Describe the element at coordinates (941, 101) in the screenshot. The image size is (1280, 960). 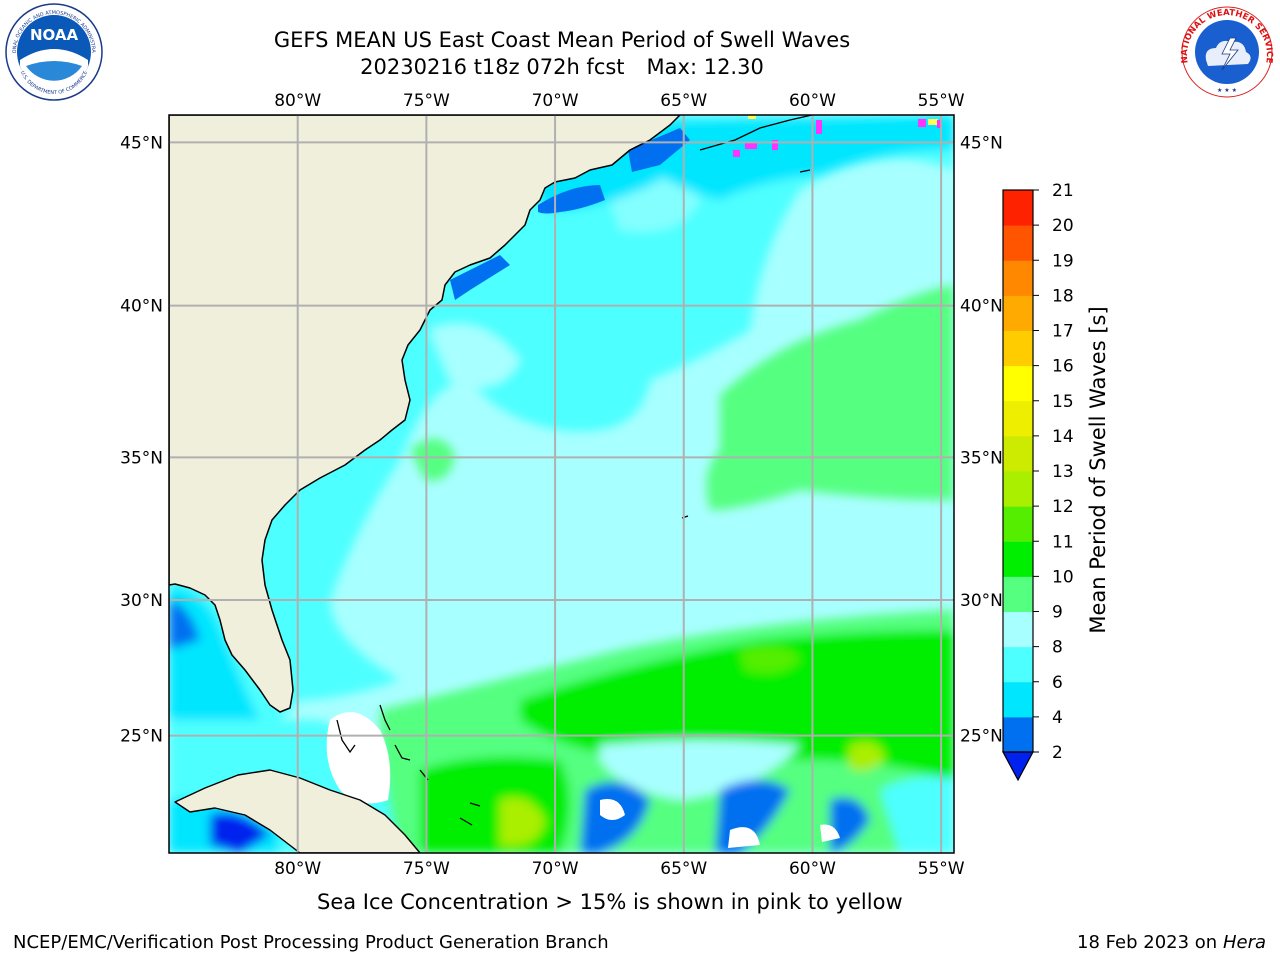
I see `lon-tick-top-5: 55°W` at that location.